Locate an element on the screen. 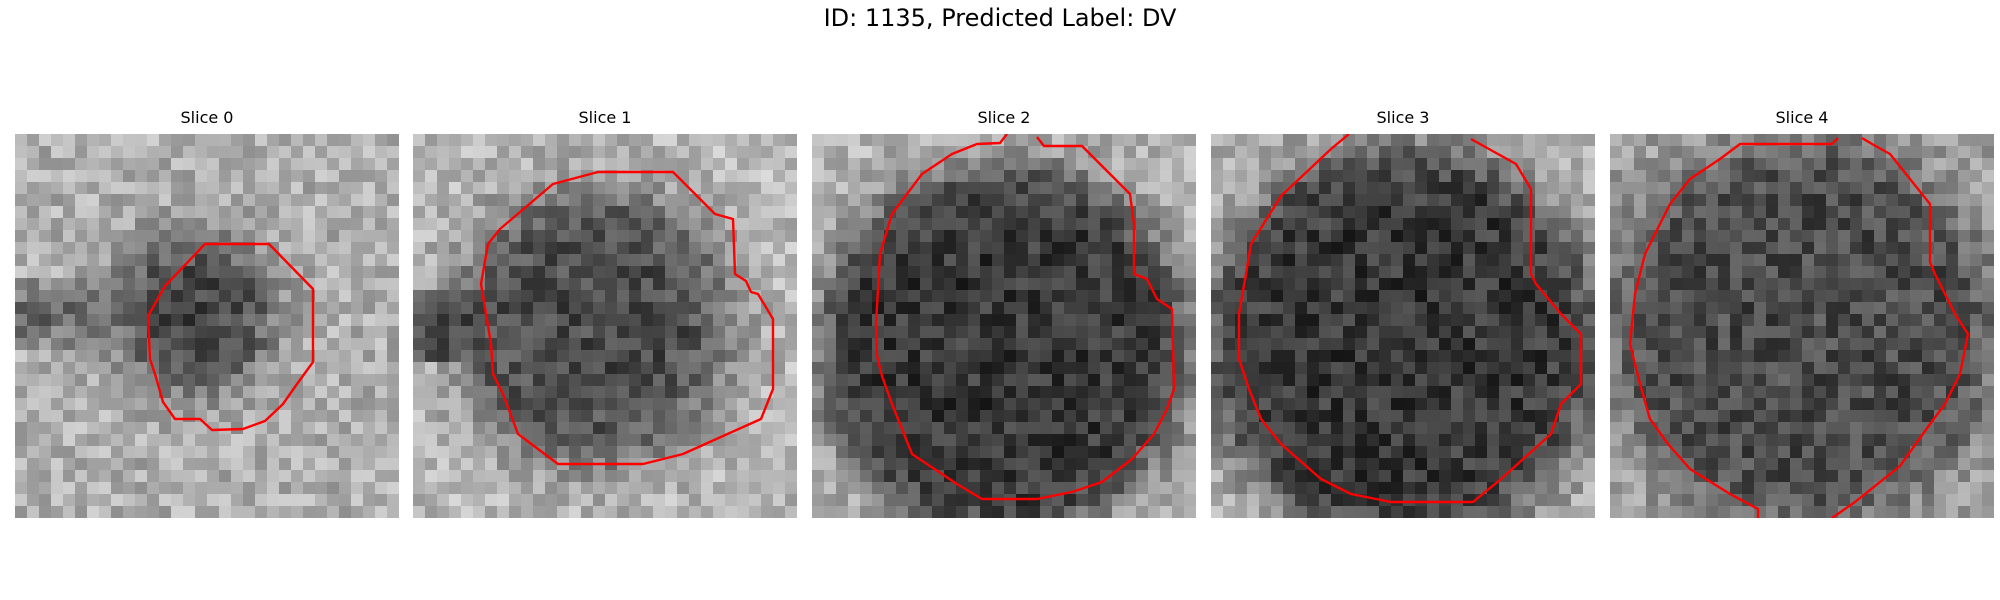 The width and height of the screenshot is (2000, 600). slice-1-image is located at coordinates (605, 326).